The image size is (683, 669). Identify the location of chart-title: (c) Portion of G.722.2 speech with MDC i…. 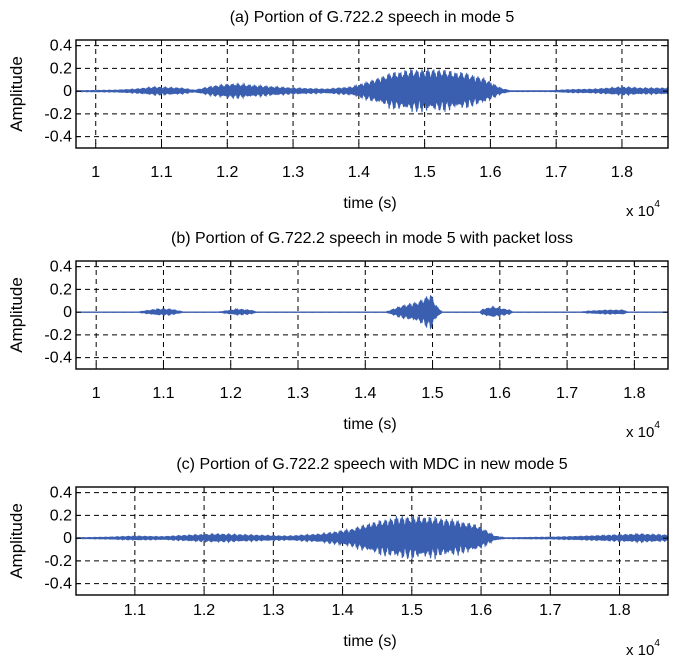
(371, 464).